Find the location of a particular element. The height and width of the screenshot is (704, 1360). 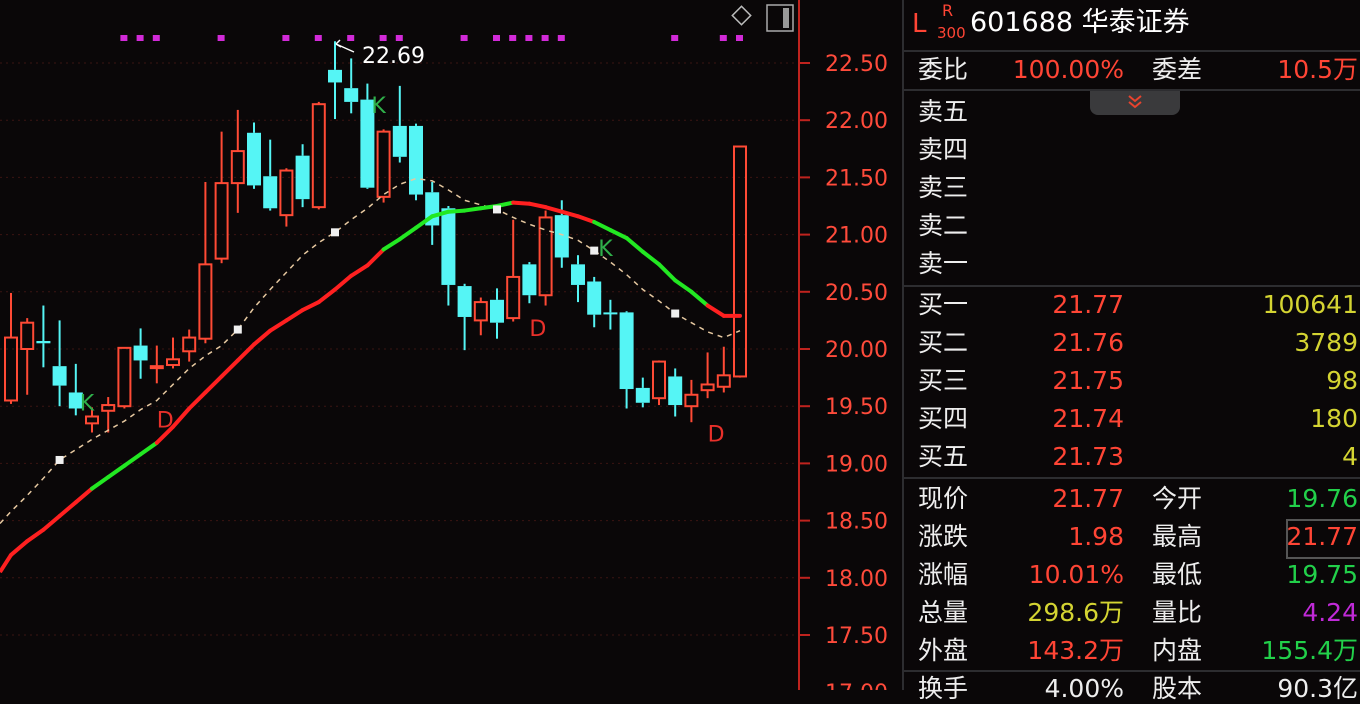

level-volume: 98 is located at coordinates (1342, 380).